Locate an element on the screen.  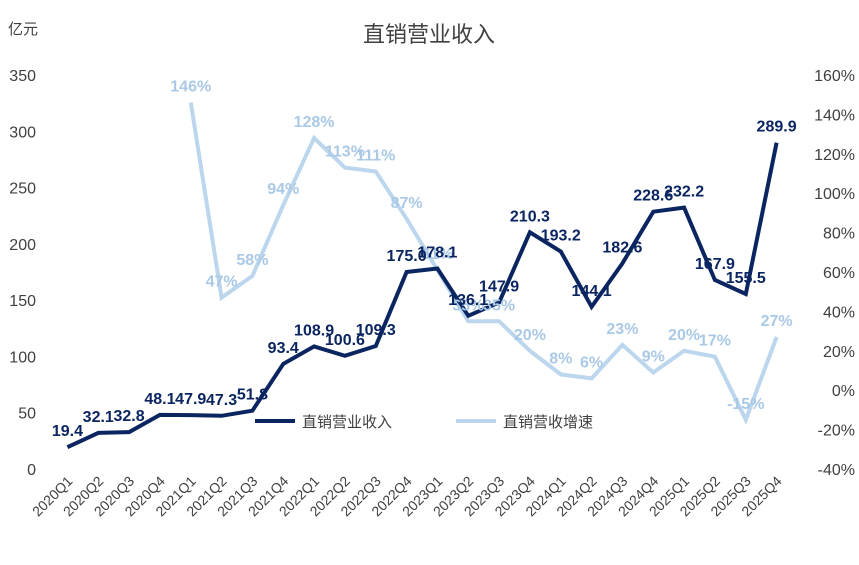
chart-title: 直销营业收入 is located at coordinates (429, 35).